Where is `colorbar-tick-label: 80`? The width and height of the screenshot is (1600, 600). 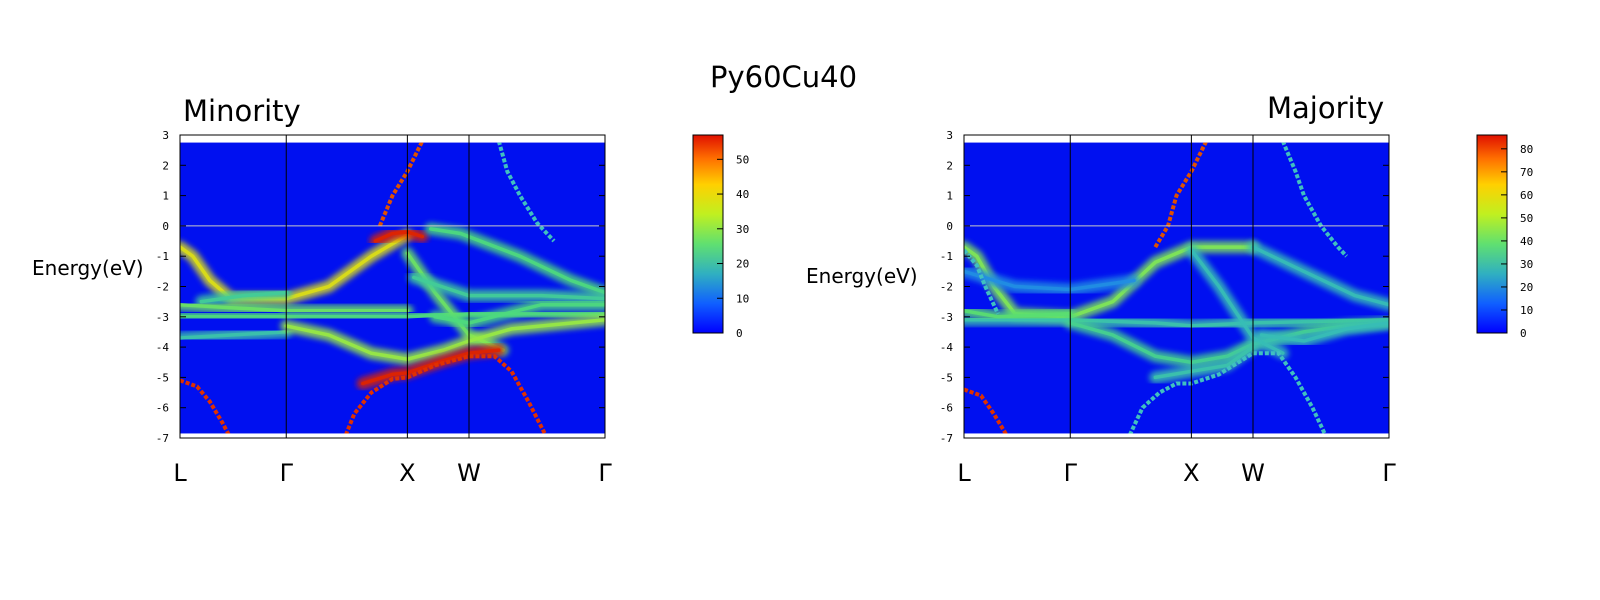
colorbar-tick-label: 80 is located at coordinates (1526, 149).